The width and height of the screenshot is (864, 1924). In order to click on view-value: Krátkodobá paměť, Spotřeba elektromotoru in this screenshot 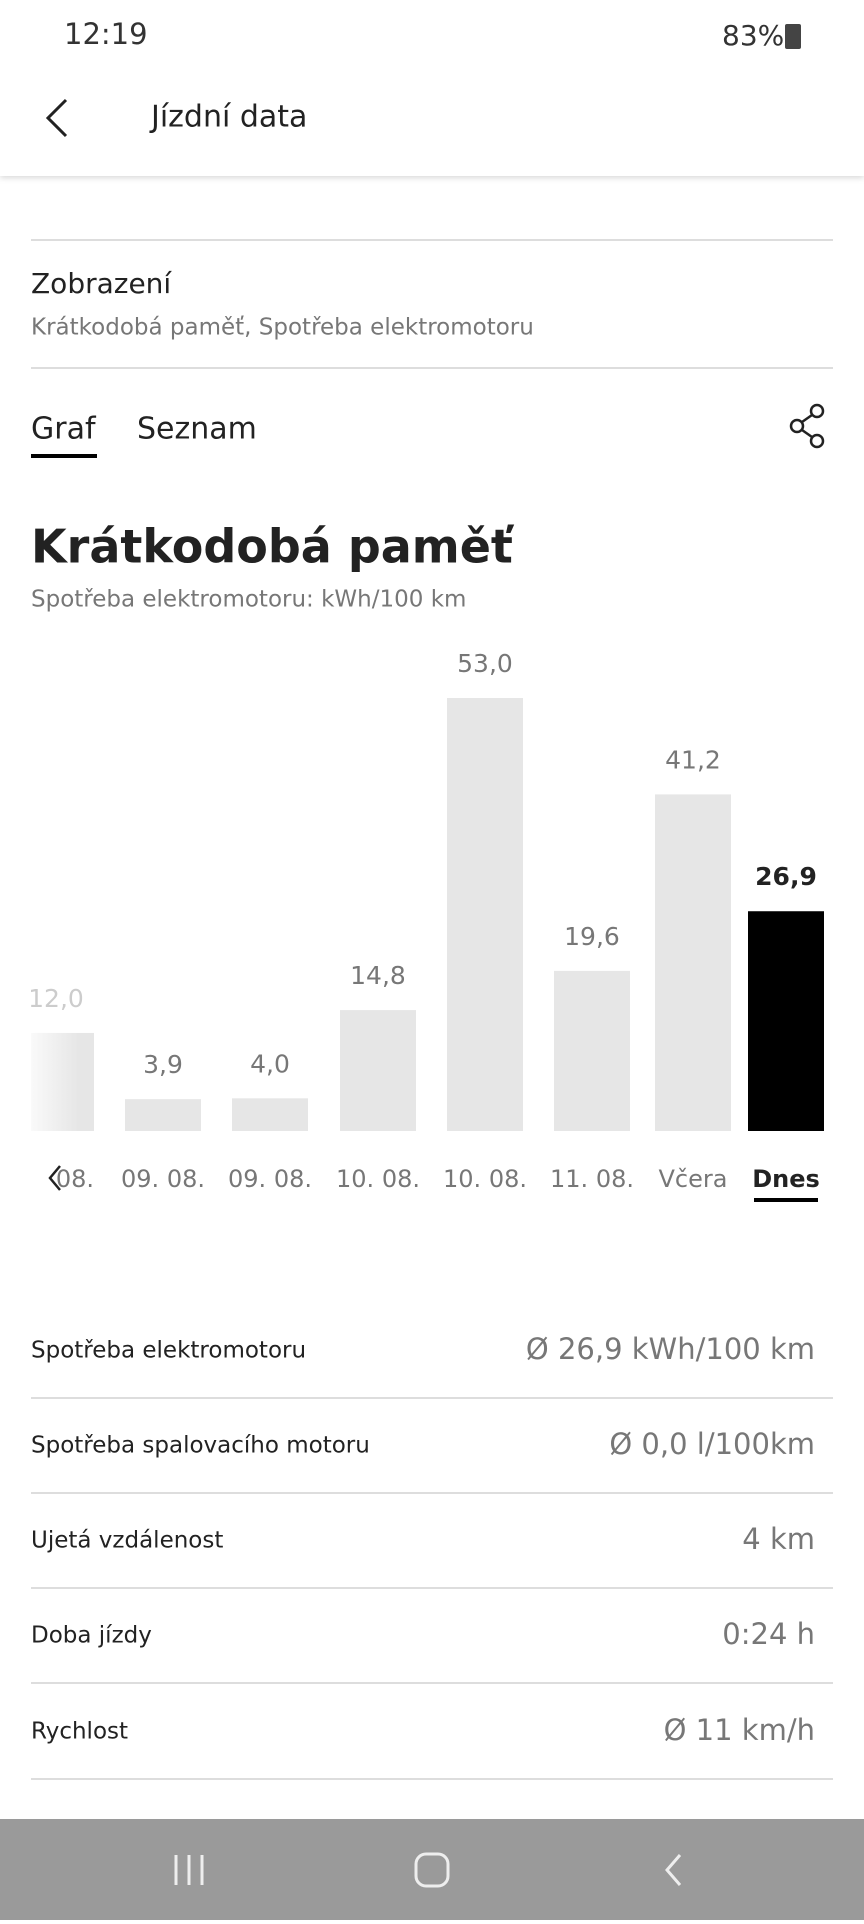, I will do `click(282, 328)`.